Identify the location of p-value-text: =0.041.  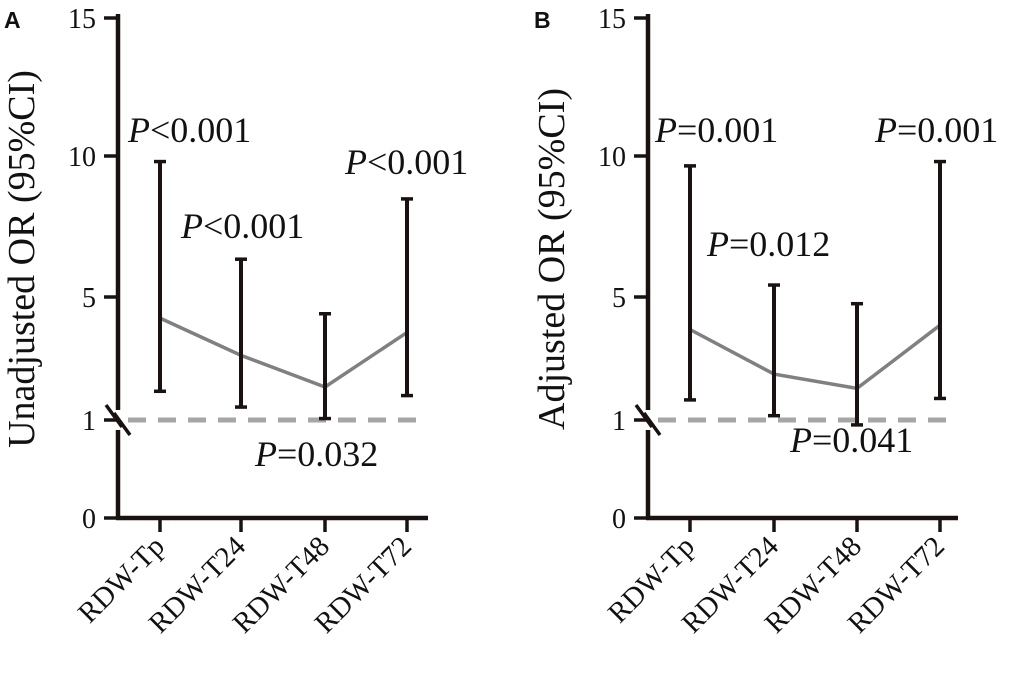
(862, 440).